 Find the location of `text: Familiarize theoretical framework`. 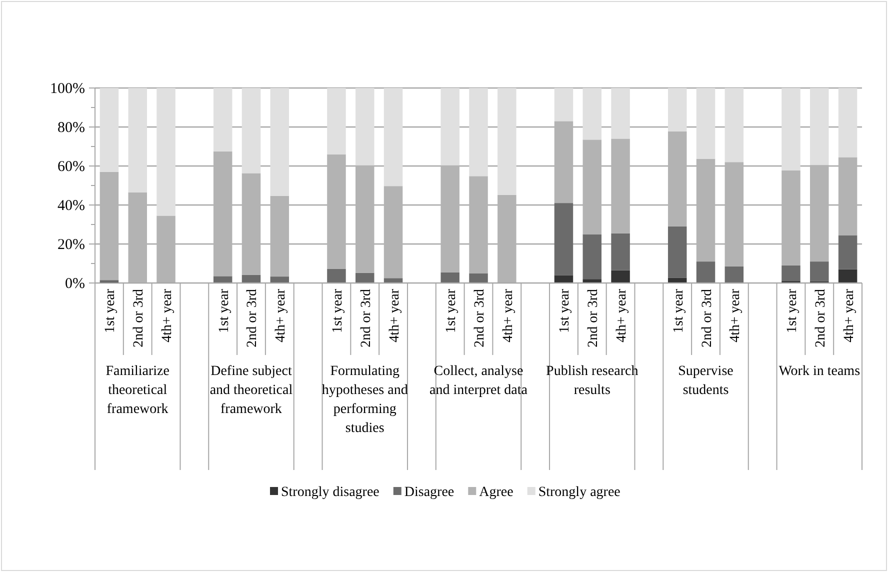

text: Familiarize theoretical framework is located at coordinates (138, 390).